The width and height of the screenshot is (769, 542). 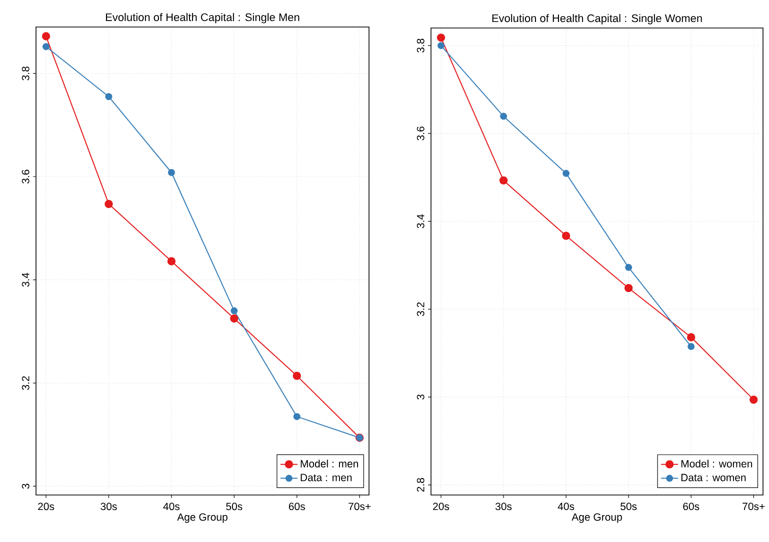 What do you see at coordinates (203, 18) in the screenshot?
I see `chart-title: Evolution of Health Capital : Single Men` at bounding box center [203, 18].